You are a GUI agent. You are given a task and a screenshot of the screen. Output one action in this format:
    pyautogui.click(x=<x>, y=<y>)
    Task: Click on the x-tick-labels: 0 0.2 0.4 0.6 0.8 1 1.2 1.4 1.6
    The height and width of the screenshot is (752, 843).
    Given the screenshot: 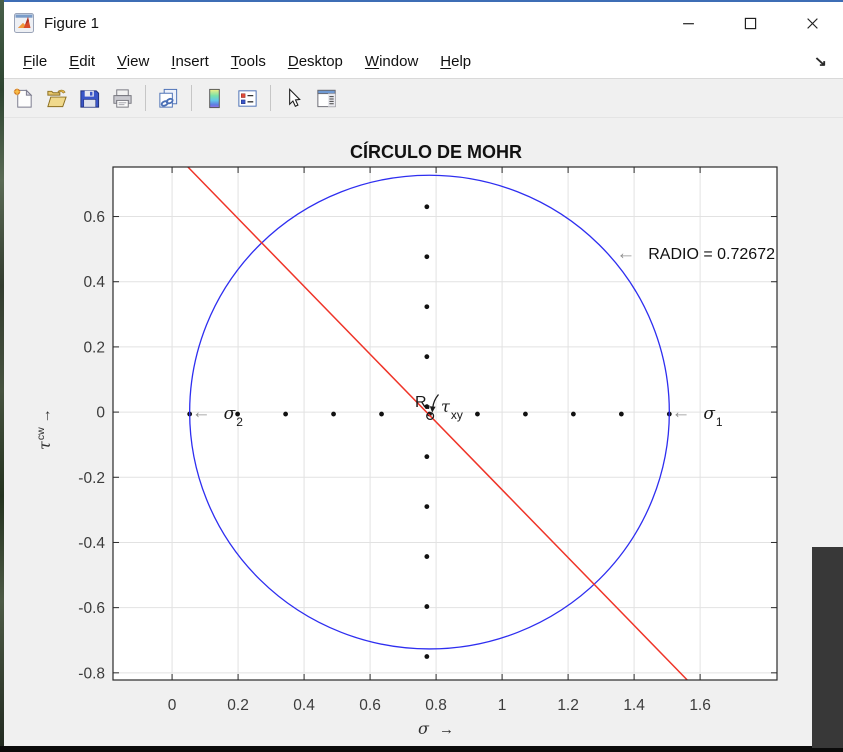 What is the action you would take?
    pyautogui.click(x=439, y=705)
    